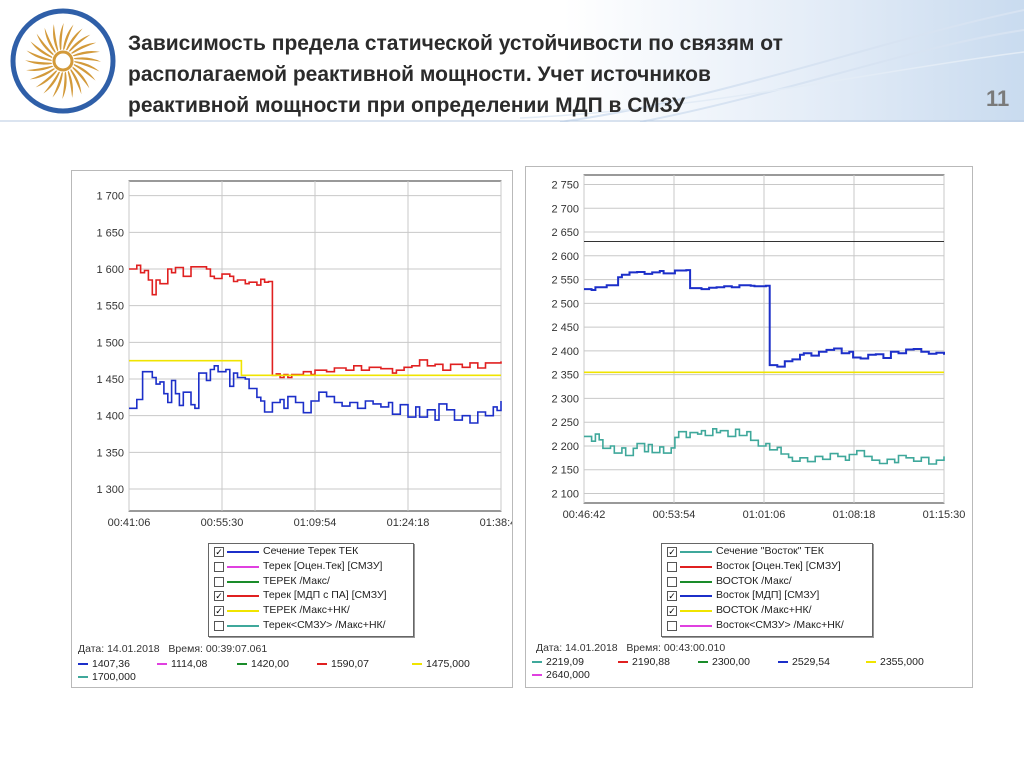 The width and height of the screenshot is (1024, 767). I want to click on x-tick-label: 00:41:06, so click(129, 523).